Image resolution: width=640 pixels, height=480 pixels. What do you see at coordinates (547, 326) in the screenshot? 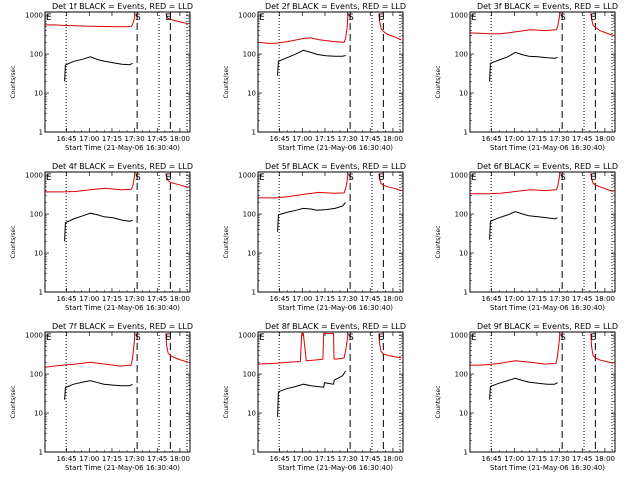
I see `panel-title: Det 9f BLACK = Events, RED = LLD` at bounding box center [547, 326].